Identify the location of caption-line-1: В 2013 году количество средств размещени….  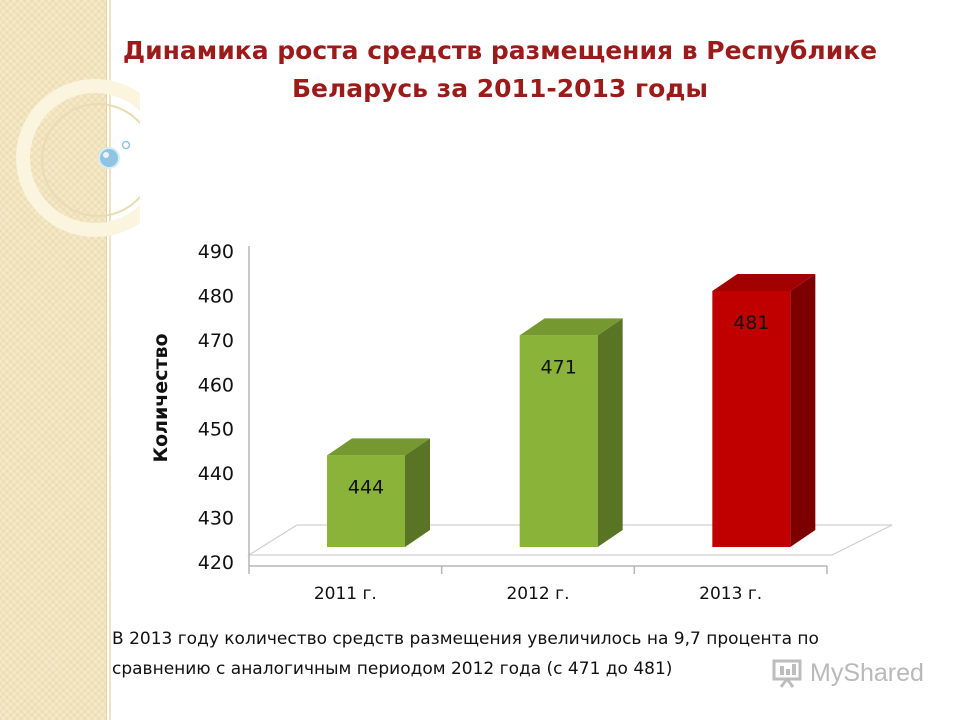
(465, 639).